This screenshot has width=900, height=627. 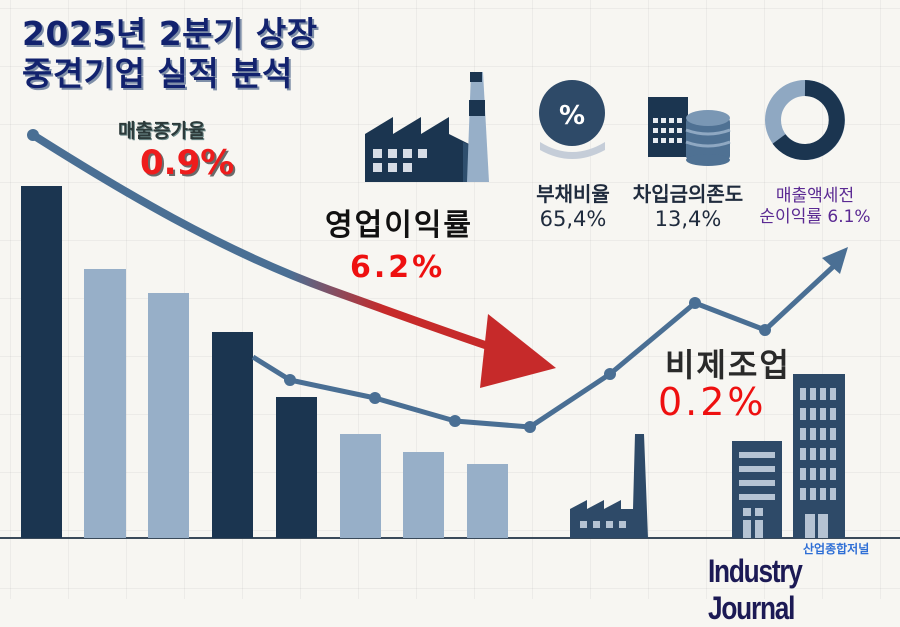 I want to click on net-margin-kpi: 매출액세전 순이익률 6.1%, so click(x=815, y=207).